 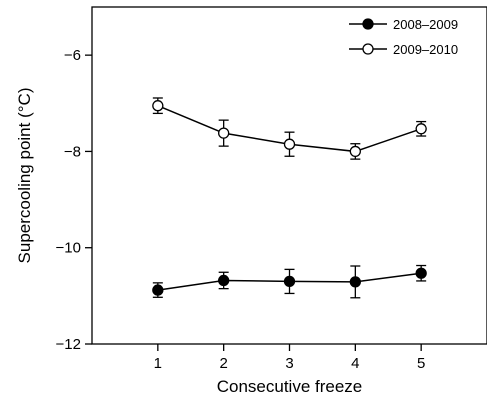 What do you see at coordinates (72, 55) in the screenshot?
I see `y-tick-label: −6` at bounding box center [72, 55].